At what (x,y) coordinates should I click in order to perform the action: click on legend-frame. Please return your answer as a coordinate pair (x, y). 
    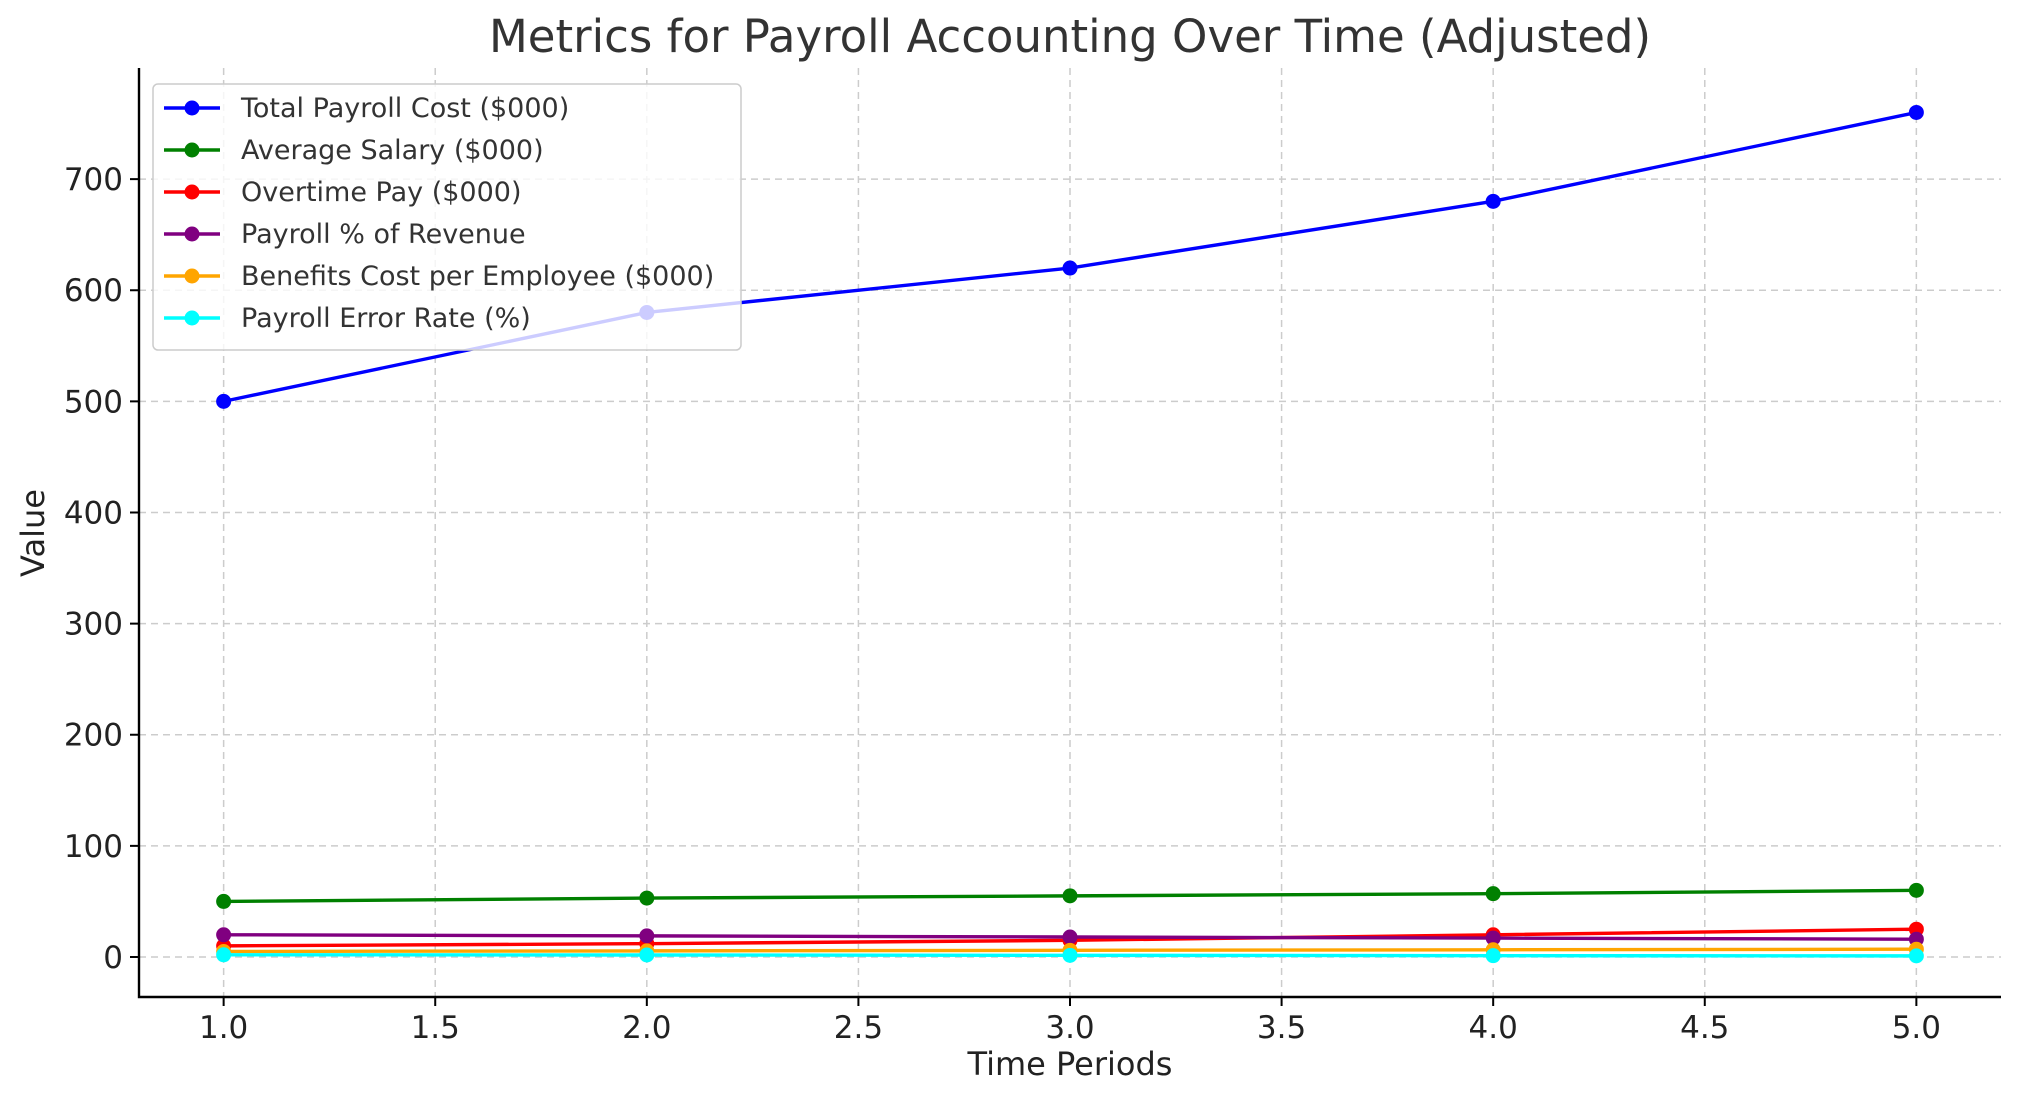
    Looking at the image, I should click on (447, 217).